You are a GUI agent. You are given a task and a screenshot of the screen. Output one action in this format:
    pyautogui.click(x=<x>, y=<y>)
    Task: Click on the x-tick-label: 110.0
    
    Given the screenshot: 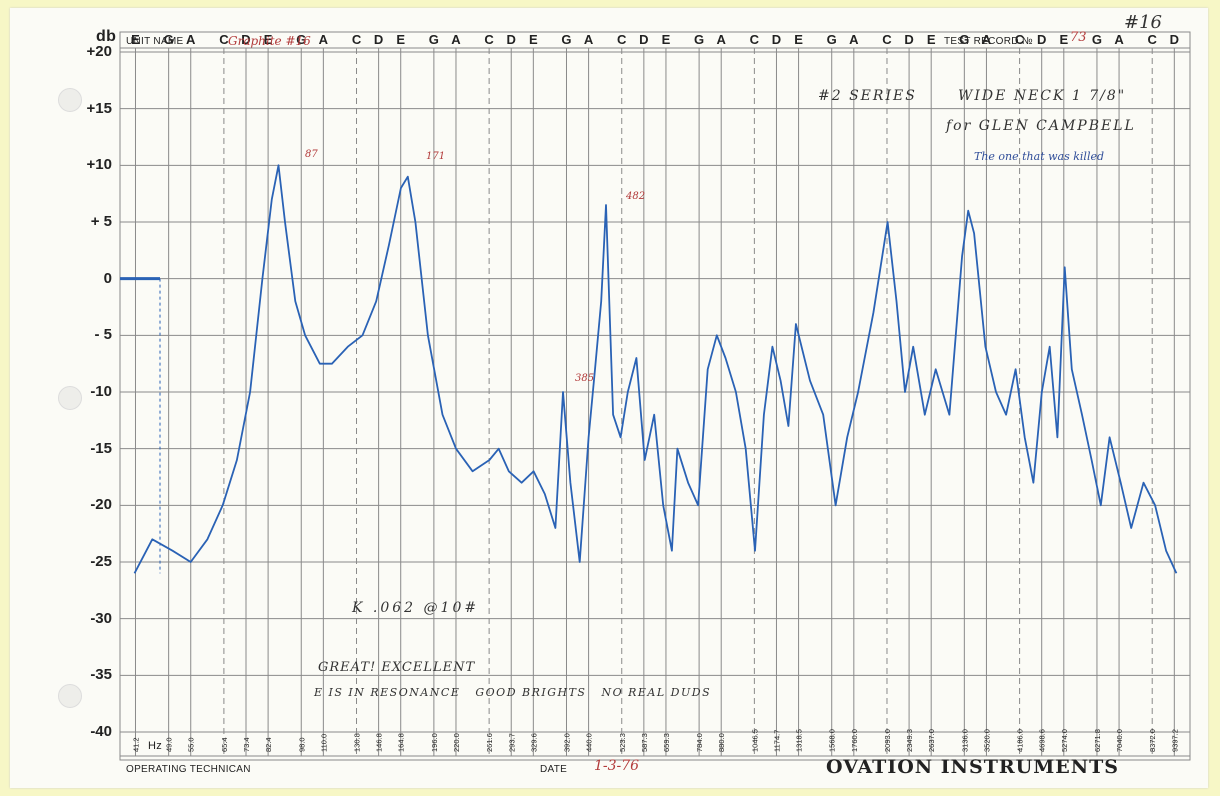 What is the action you would take?
    pyautogui.click(x=323, y=743)
    